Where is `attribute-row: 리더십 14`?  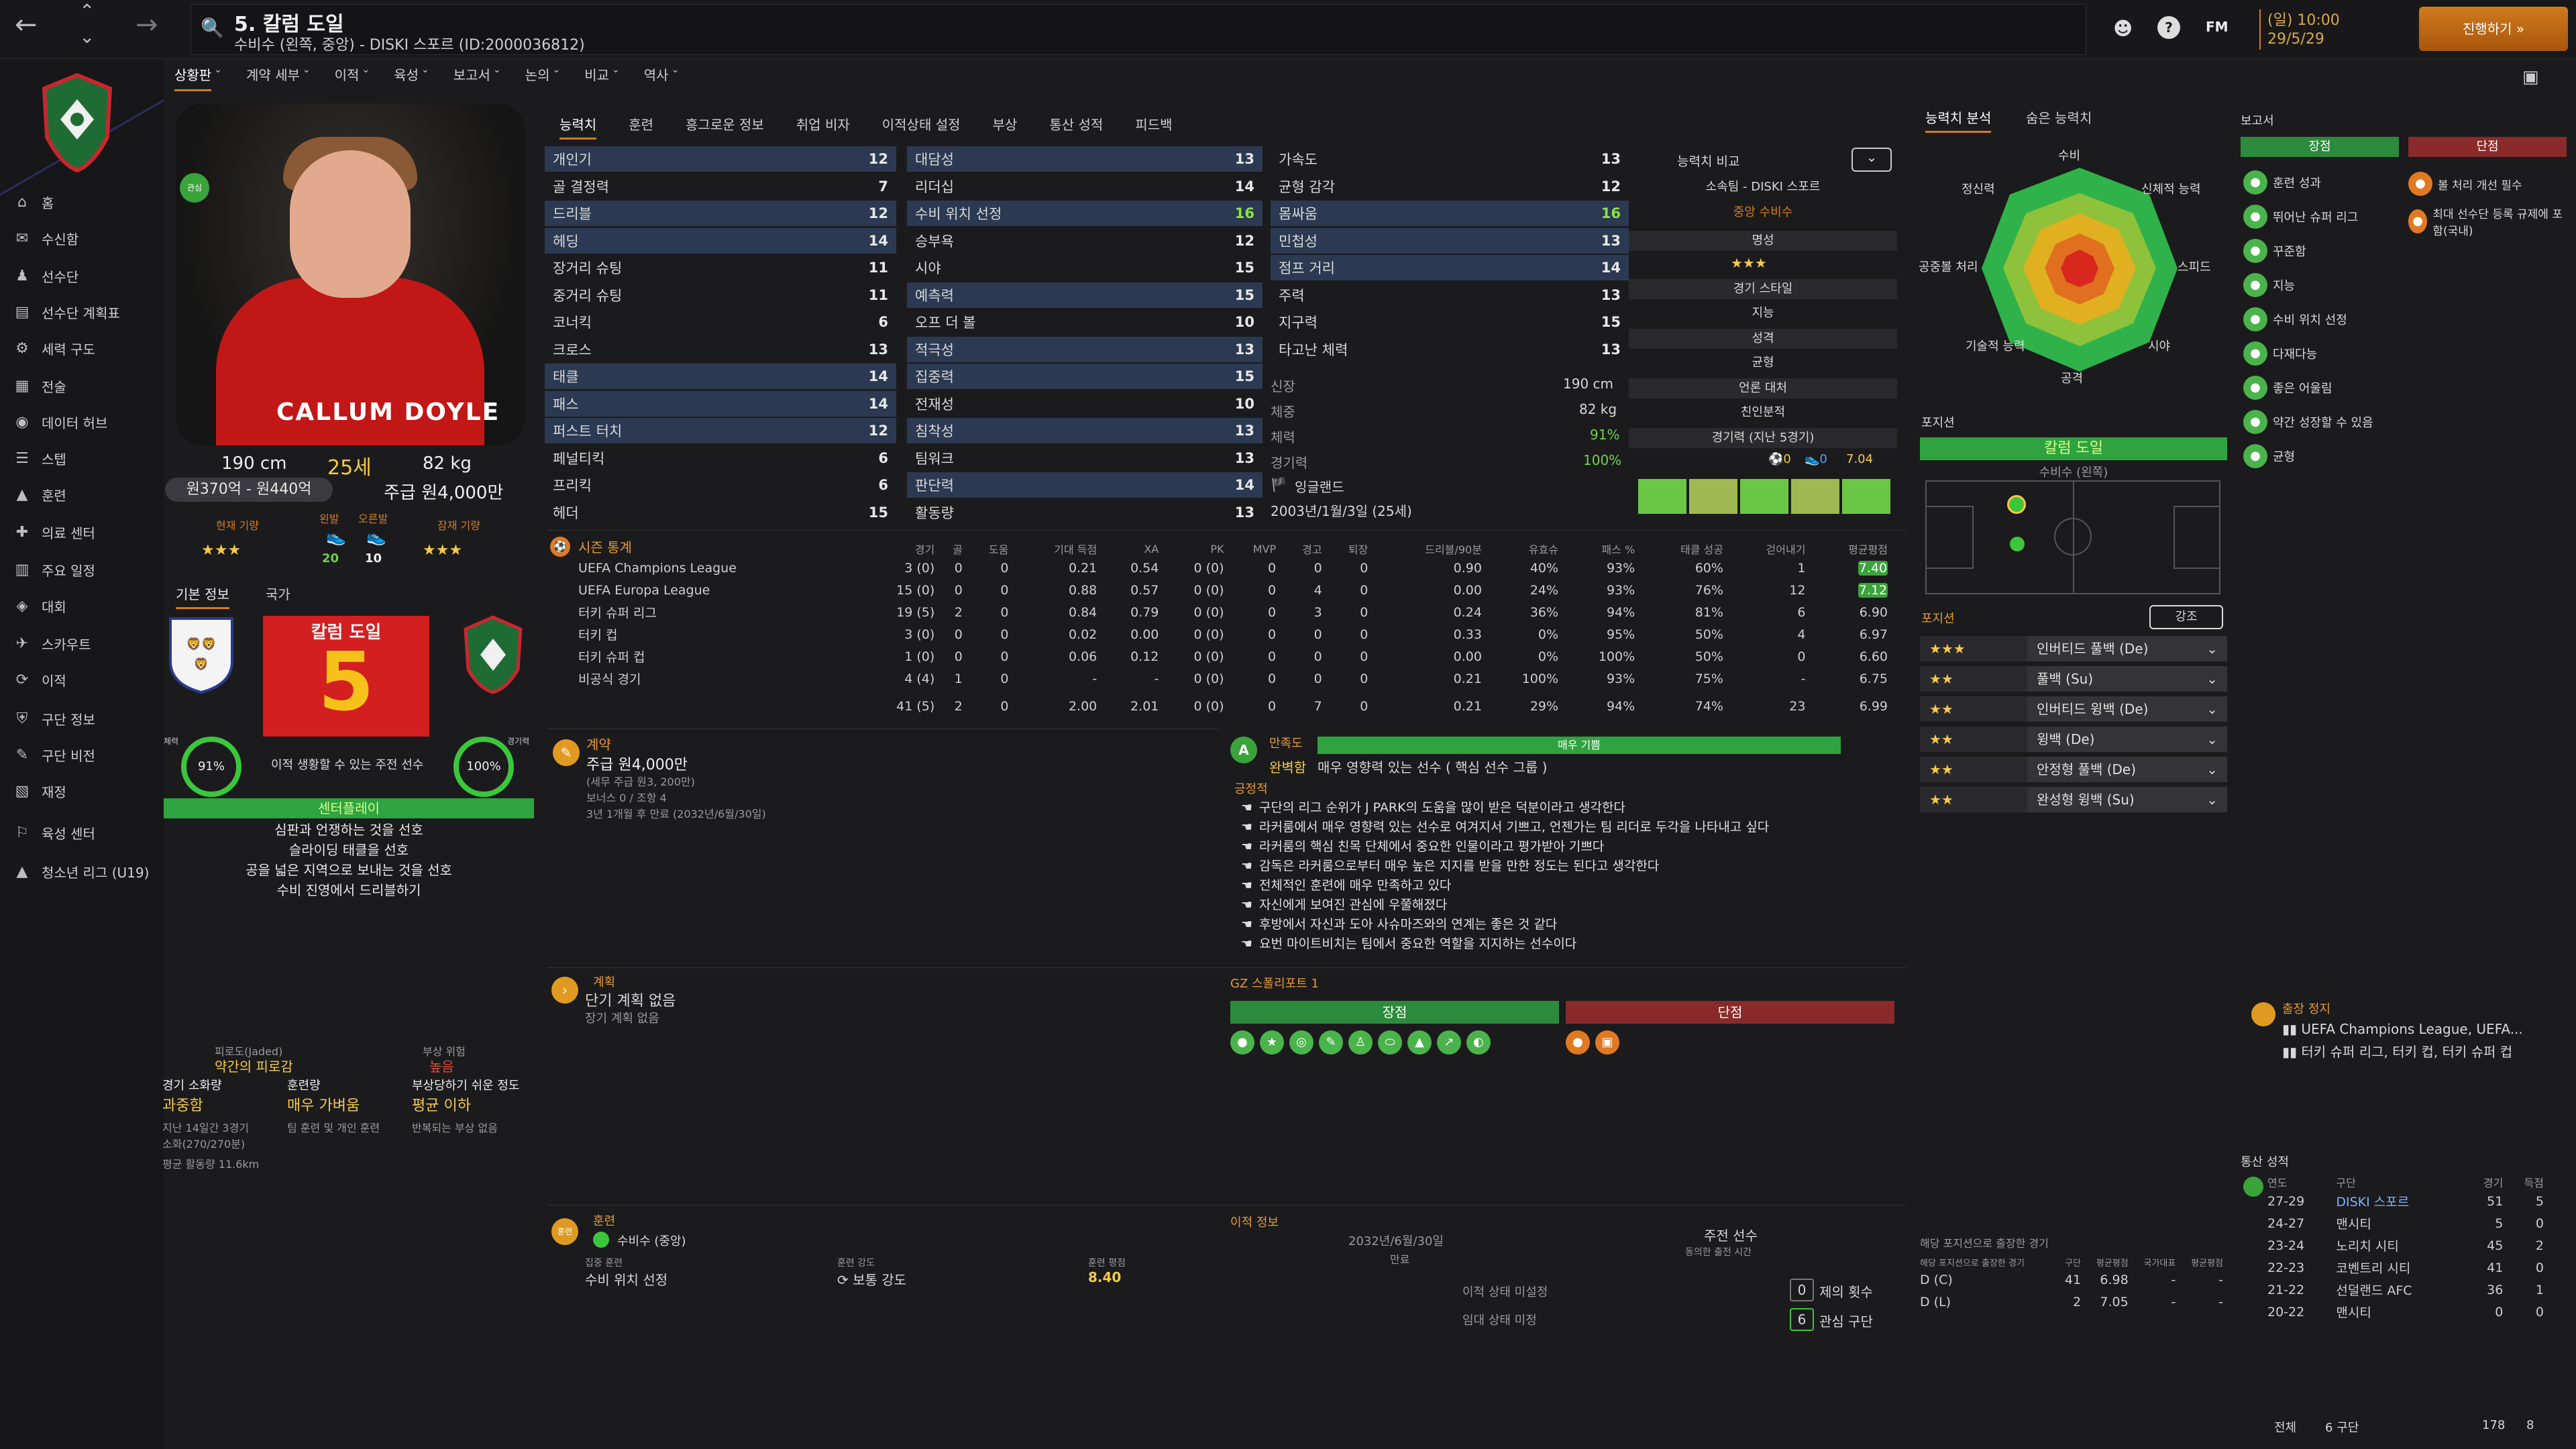
attribute-row: 리더십 14 is located at coordinates (1085, 186).